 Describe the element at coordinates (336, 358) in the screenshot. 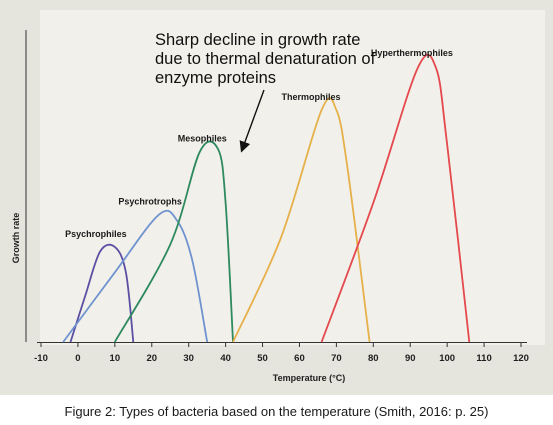

I see `x-tick-label: 70` at that location.